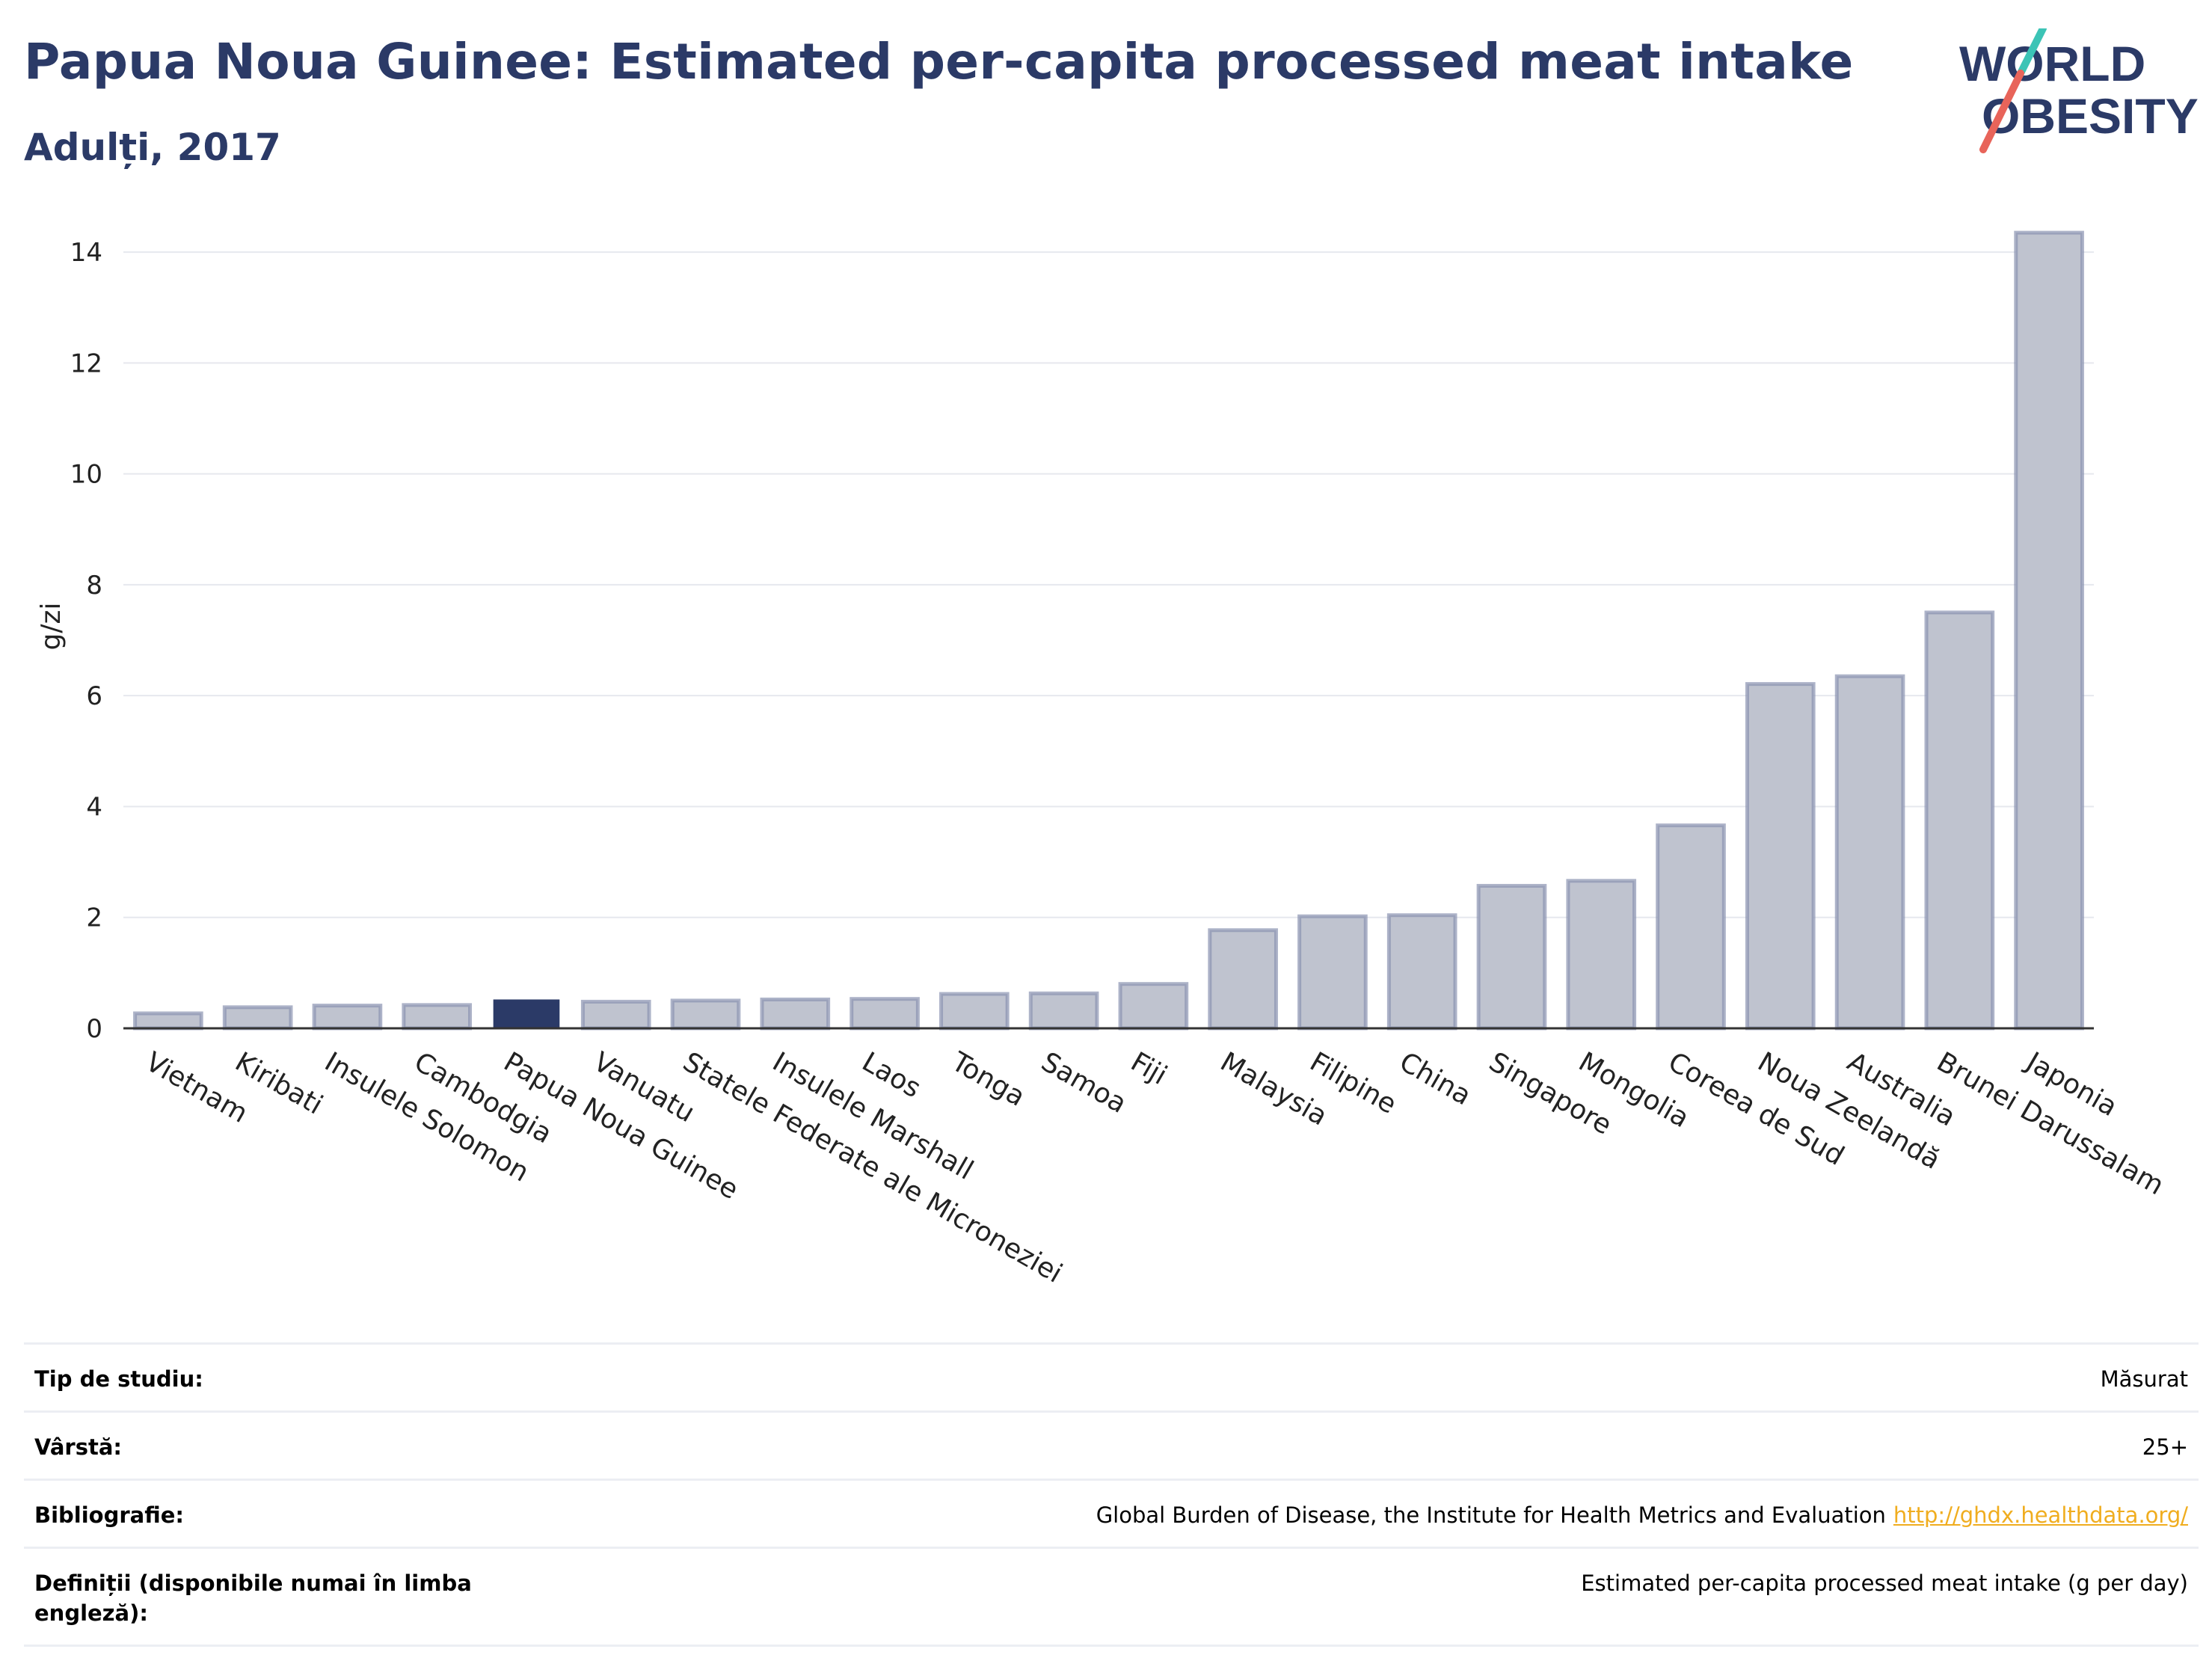 The width and height of the screenshot is (2212, 1655). I want to click on meta-label: Bibliografie:, so click(109, 1515).